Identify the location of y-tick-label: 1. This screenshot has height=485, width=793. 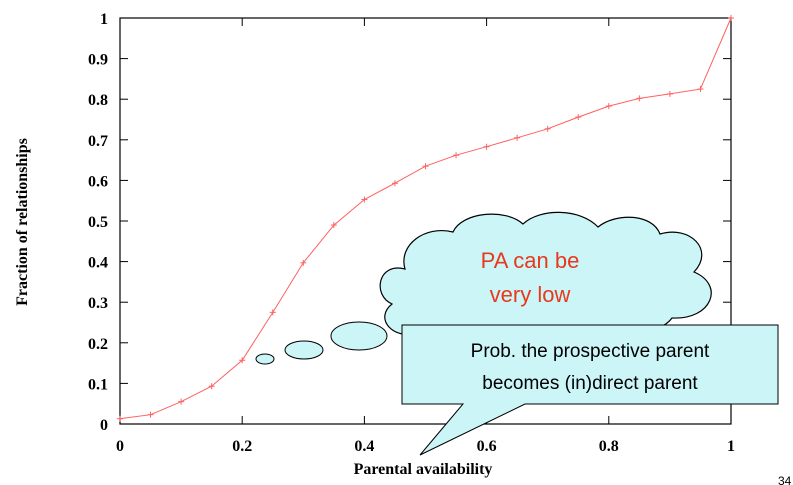
(104, 19).